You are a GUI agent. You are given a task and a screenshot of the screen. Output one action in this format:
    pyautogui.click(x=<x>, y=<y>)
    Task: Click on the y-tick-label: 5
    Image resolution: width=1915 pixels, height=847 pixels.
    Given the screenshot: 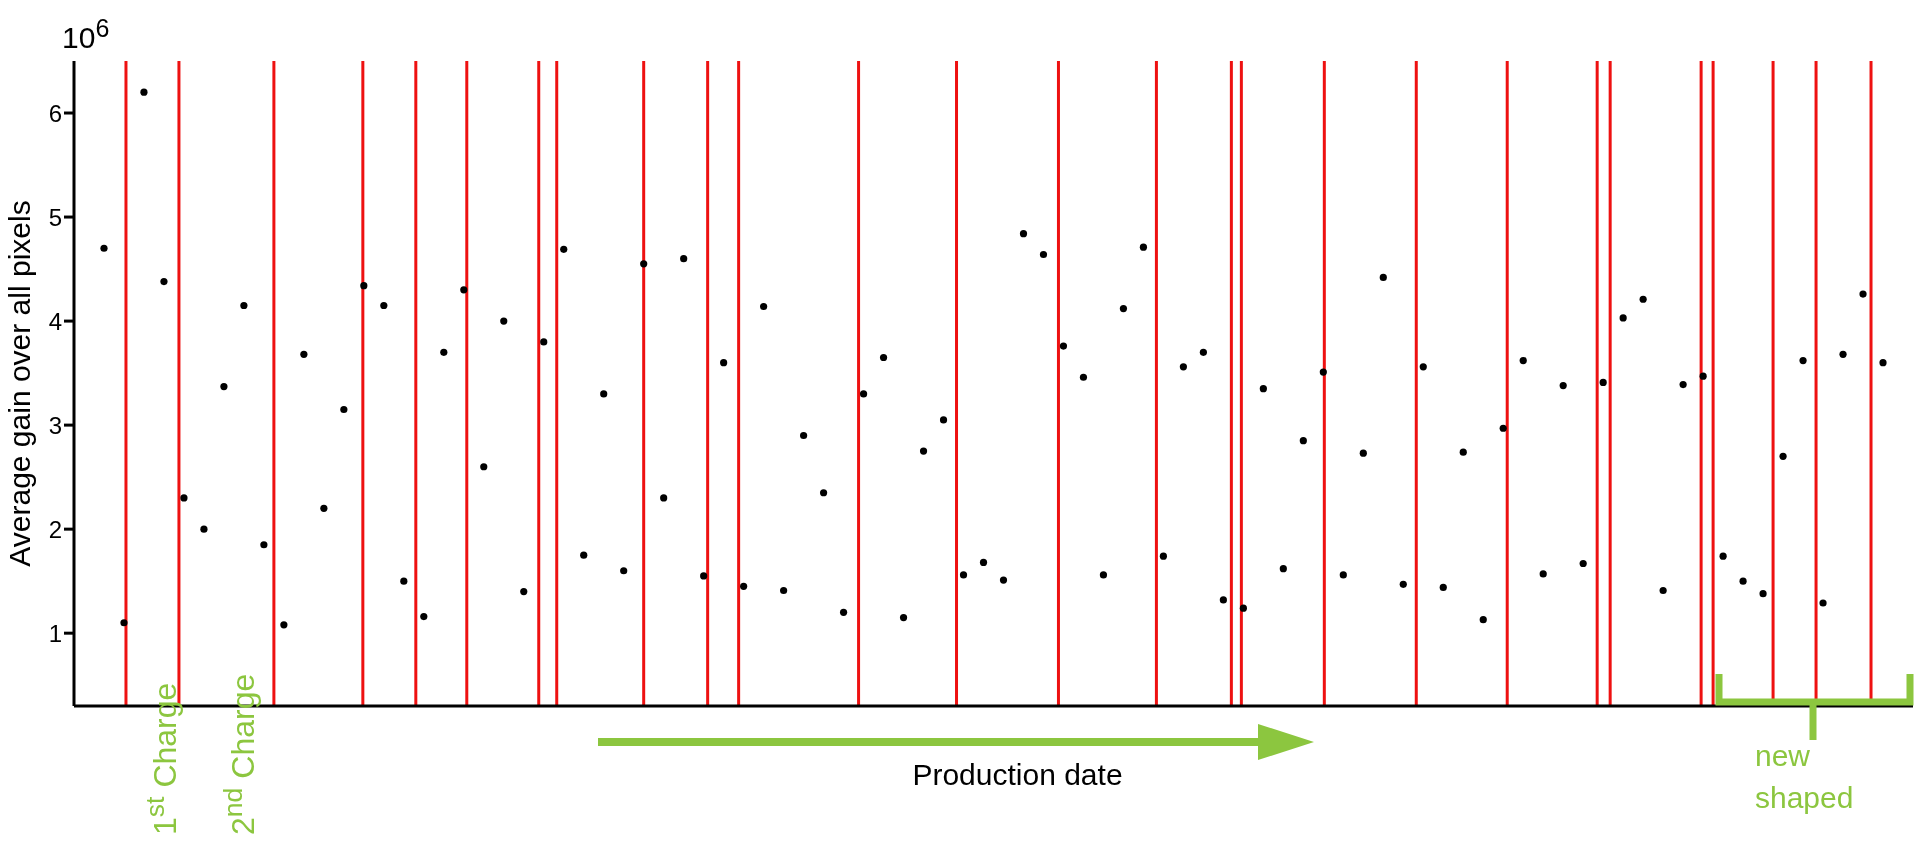 What is the action you would take?
    pyautogui.click(x=55, y=217)
    